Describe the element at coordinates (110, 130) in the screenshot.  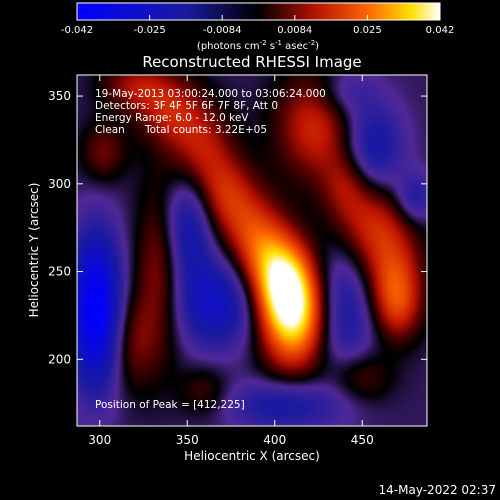
I see `annotation-method: Clean` at that location.